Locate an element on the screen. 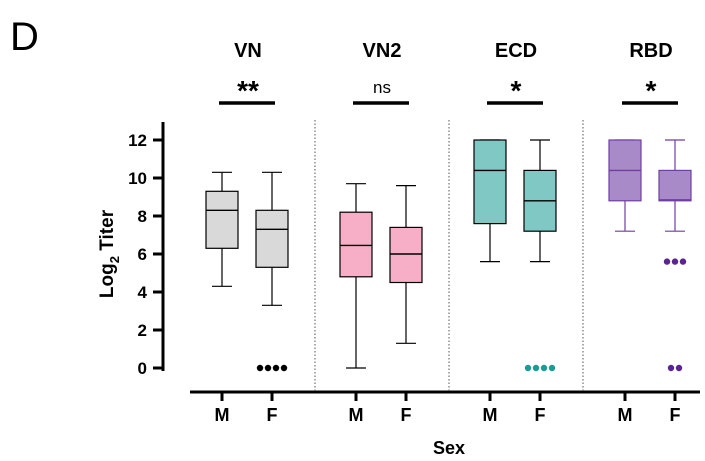 The width and height of the screenshot is (705, 461). significance-label: ns is located at coordinates (382, 87).